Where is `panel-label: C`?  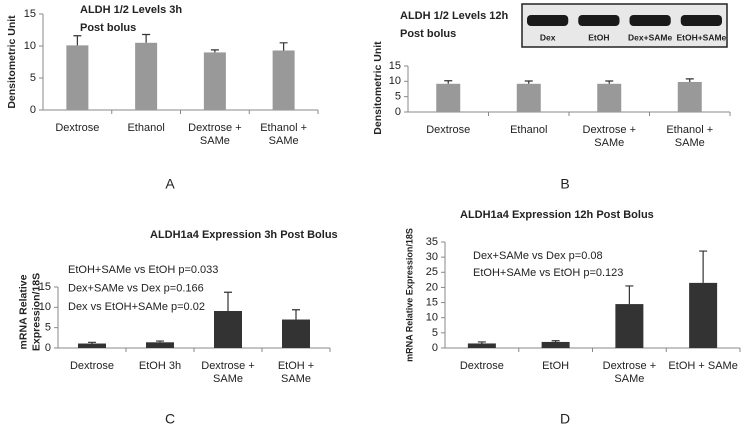
panel-label: C is located at coordinates (170, 419).